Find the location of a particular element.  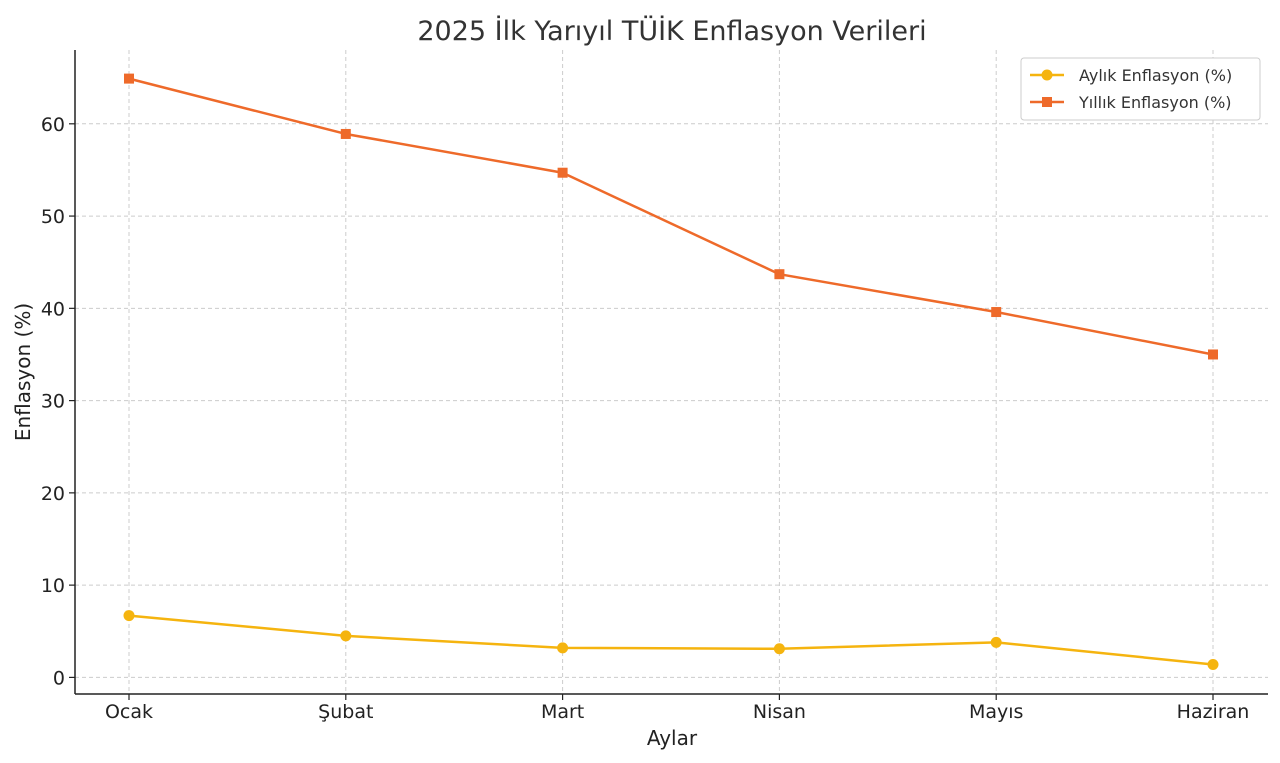

chart-title: 2025 İlk Yarıyıl TÜİK Enflasyon Verileri is located at coordinates (671, 31).